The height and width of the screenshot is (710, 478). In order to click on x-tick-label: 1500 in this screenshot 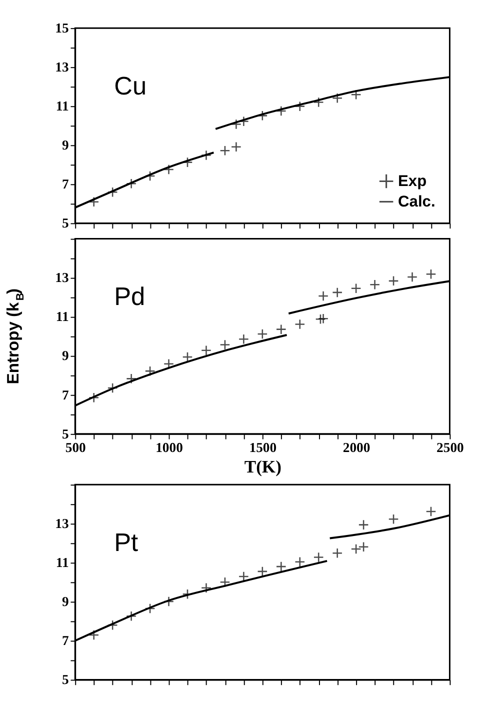, I will do `click(263, 447)`.